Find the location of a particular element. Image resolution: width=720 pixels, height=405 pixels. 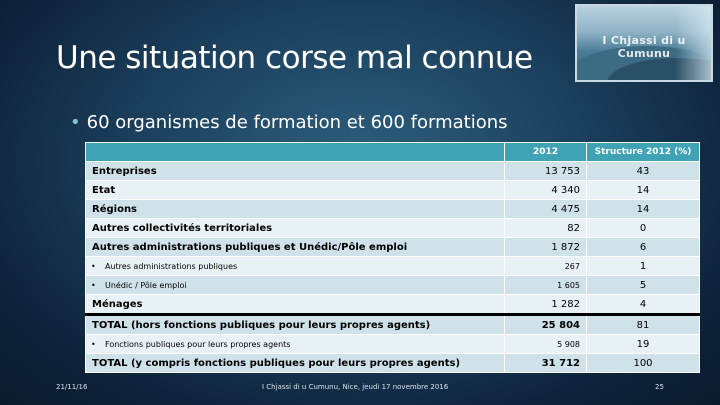

row-pct: 0 is located at coordinates (643, 228).